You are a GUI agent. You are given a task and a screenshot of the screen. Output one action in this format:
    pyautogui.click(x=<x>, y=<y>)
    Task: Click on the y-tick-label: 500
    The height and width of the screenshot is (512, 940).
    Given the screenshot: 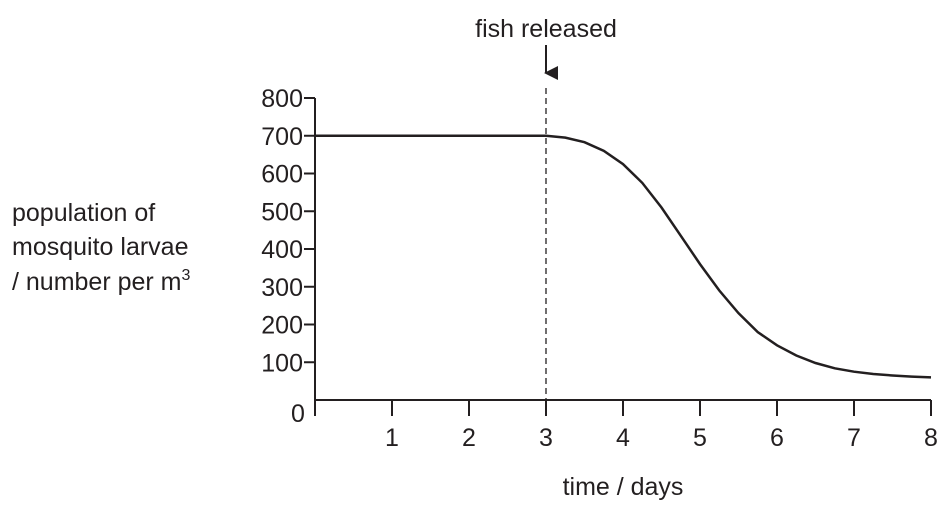 What is the action you would take?
    pyautogui.click(x=282, y=212)
    